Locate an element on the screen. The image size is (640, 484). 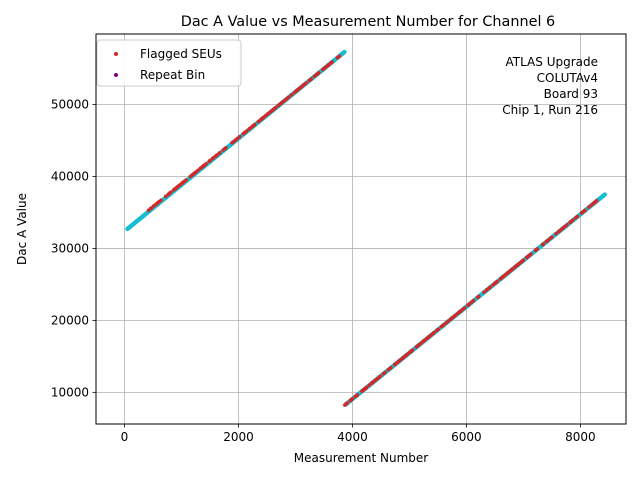
annotation-line-3: Board 93 is located at coordinates (571, 94).